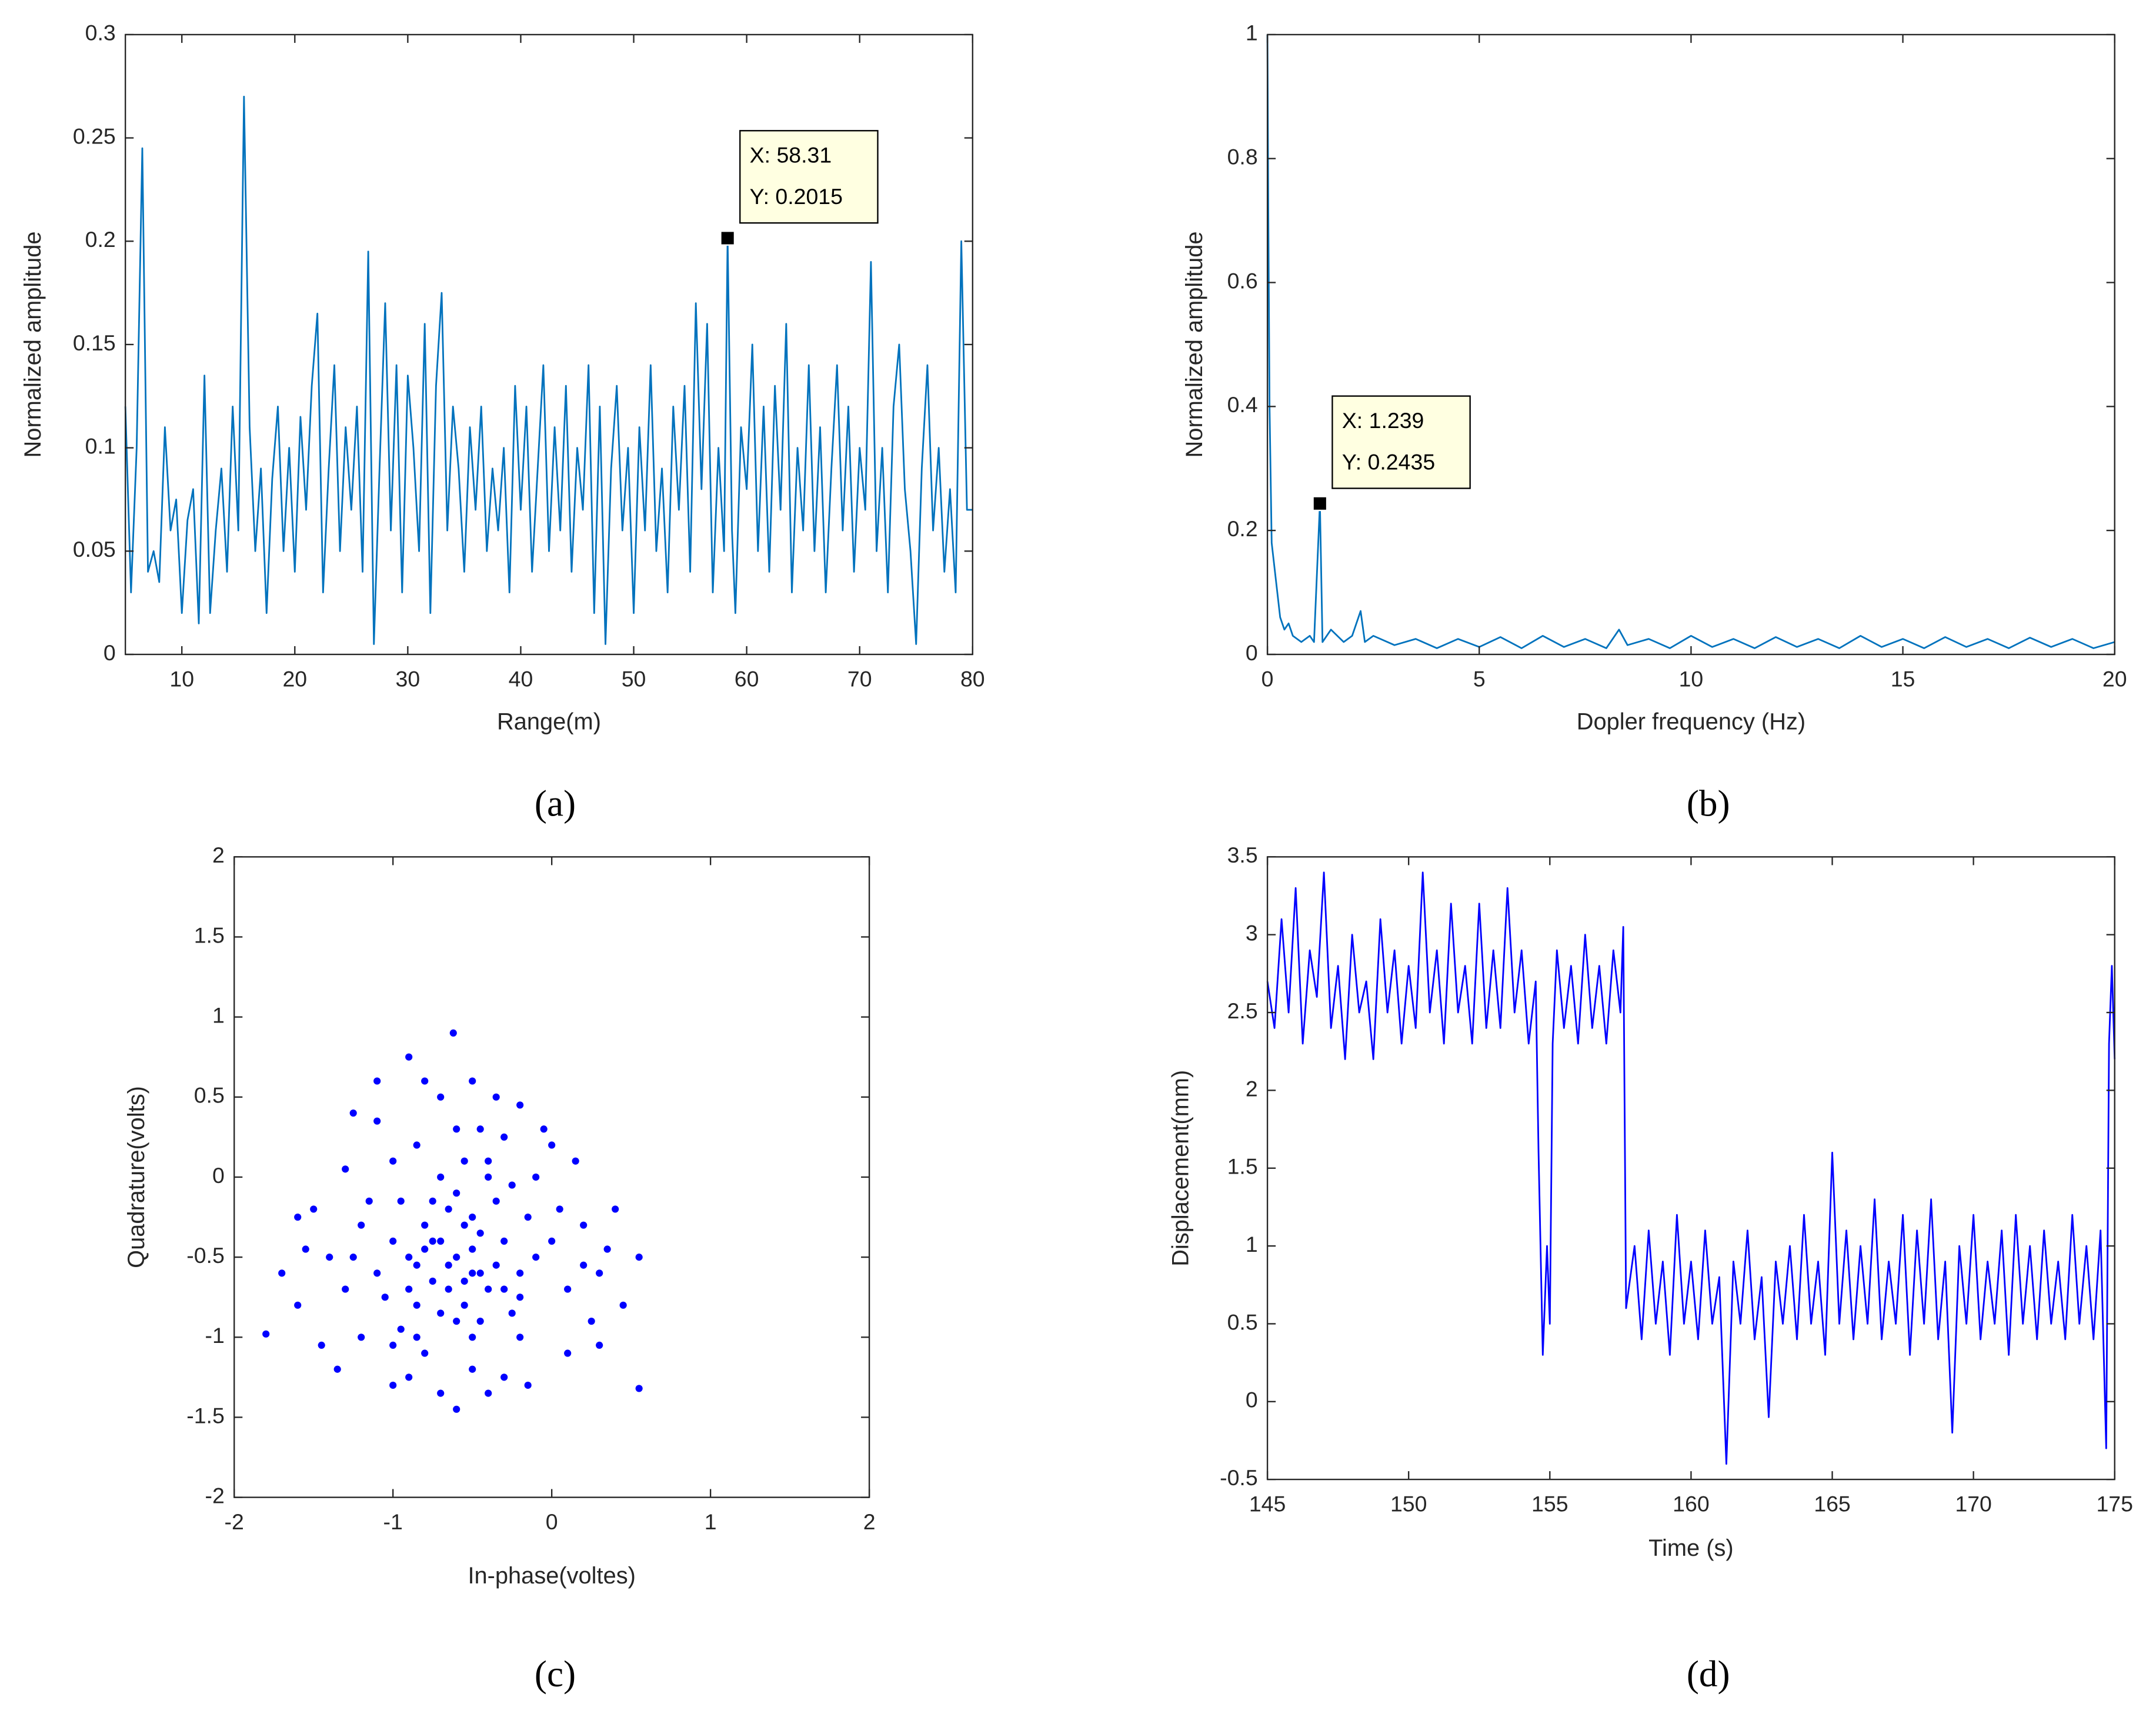 This screenshot has width=2156, height=1711. I want to click on x-tick-label: 60, so click(747, 678).